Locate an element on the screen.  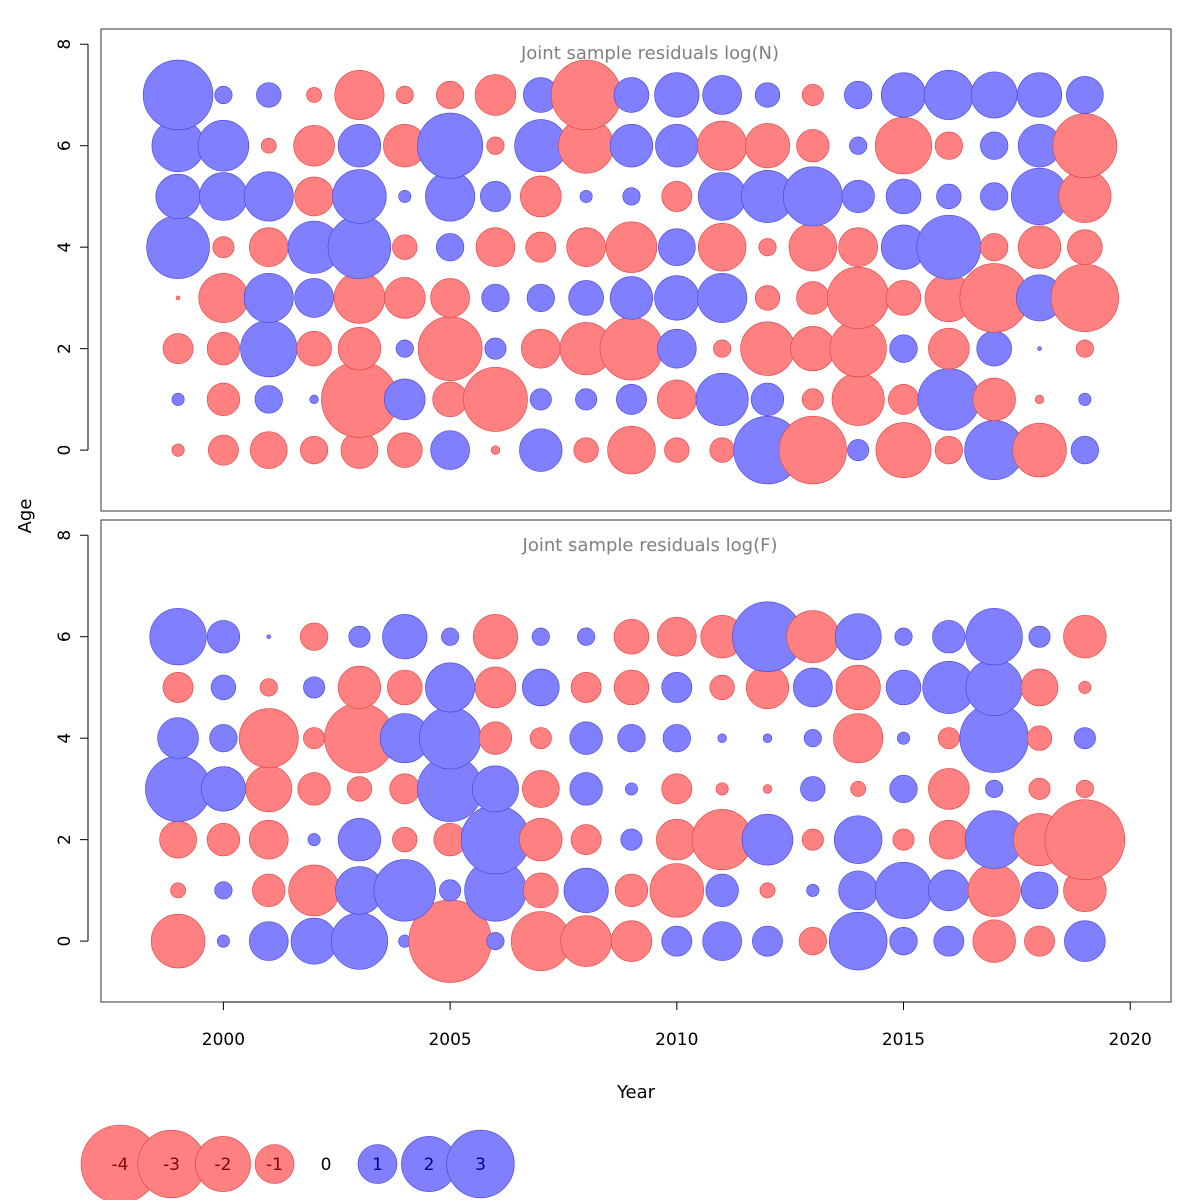
x-tick-label: 2010 is located at coordinates (676, 1040).